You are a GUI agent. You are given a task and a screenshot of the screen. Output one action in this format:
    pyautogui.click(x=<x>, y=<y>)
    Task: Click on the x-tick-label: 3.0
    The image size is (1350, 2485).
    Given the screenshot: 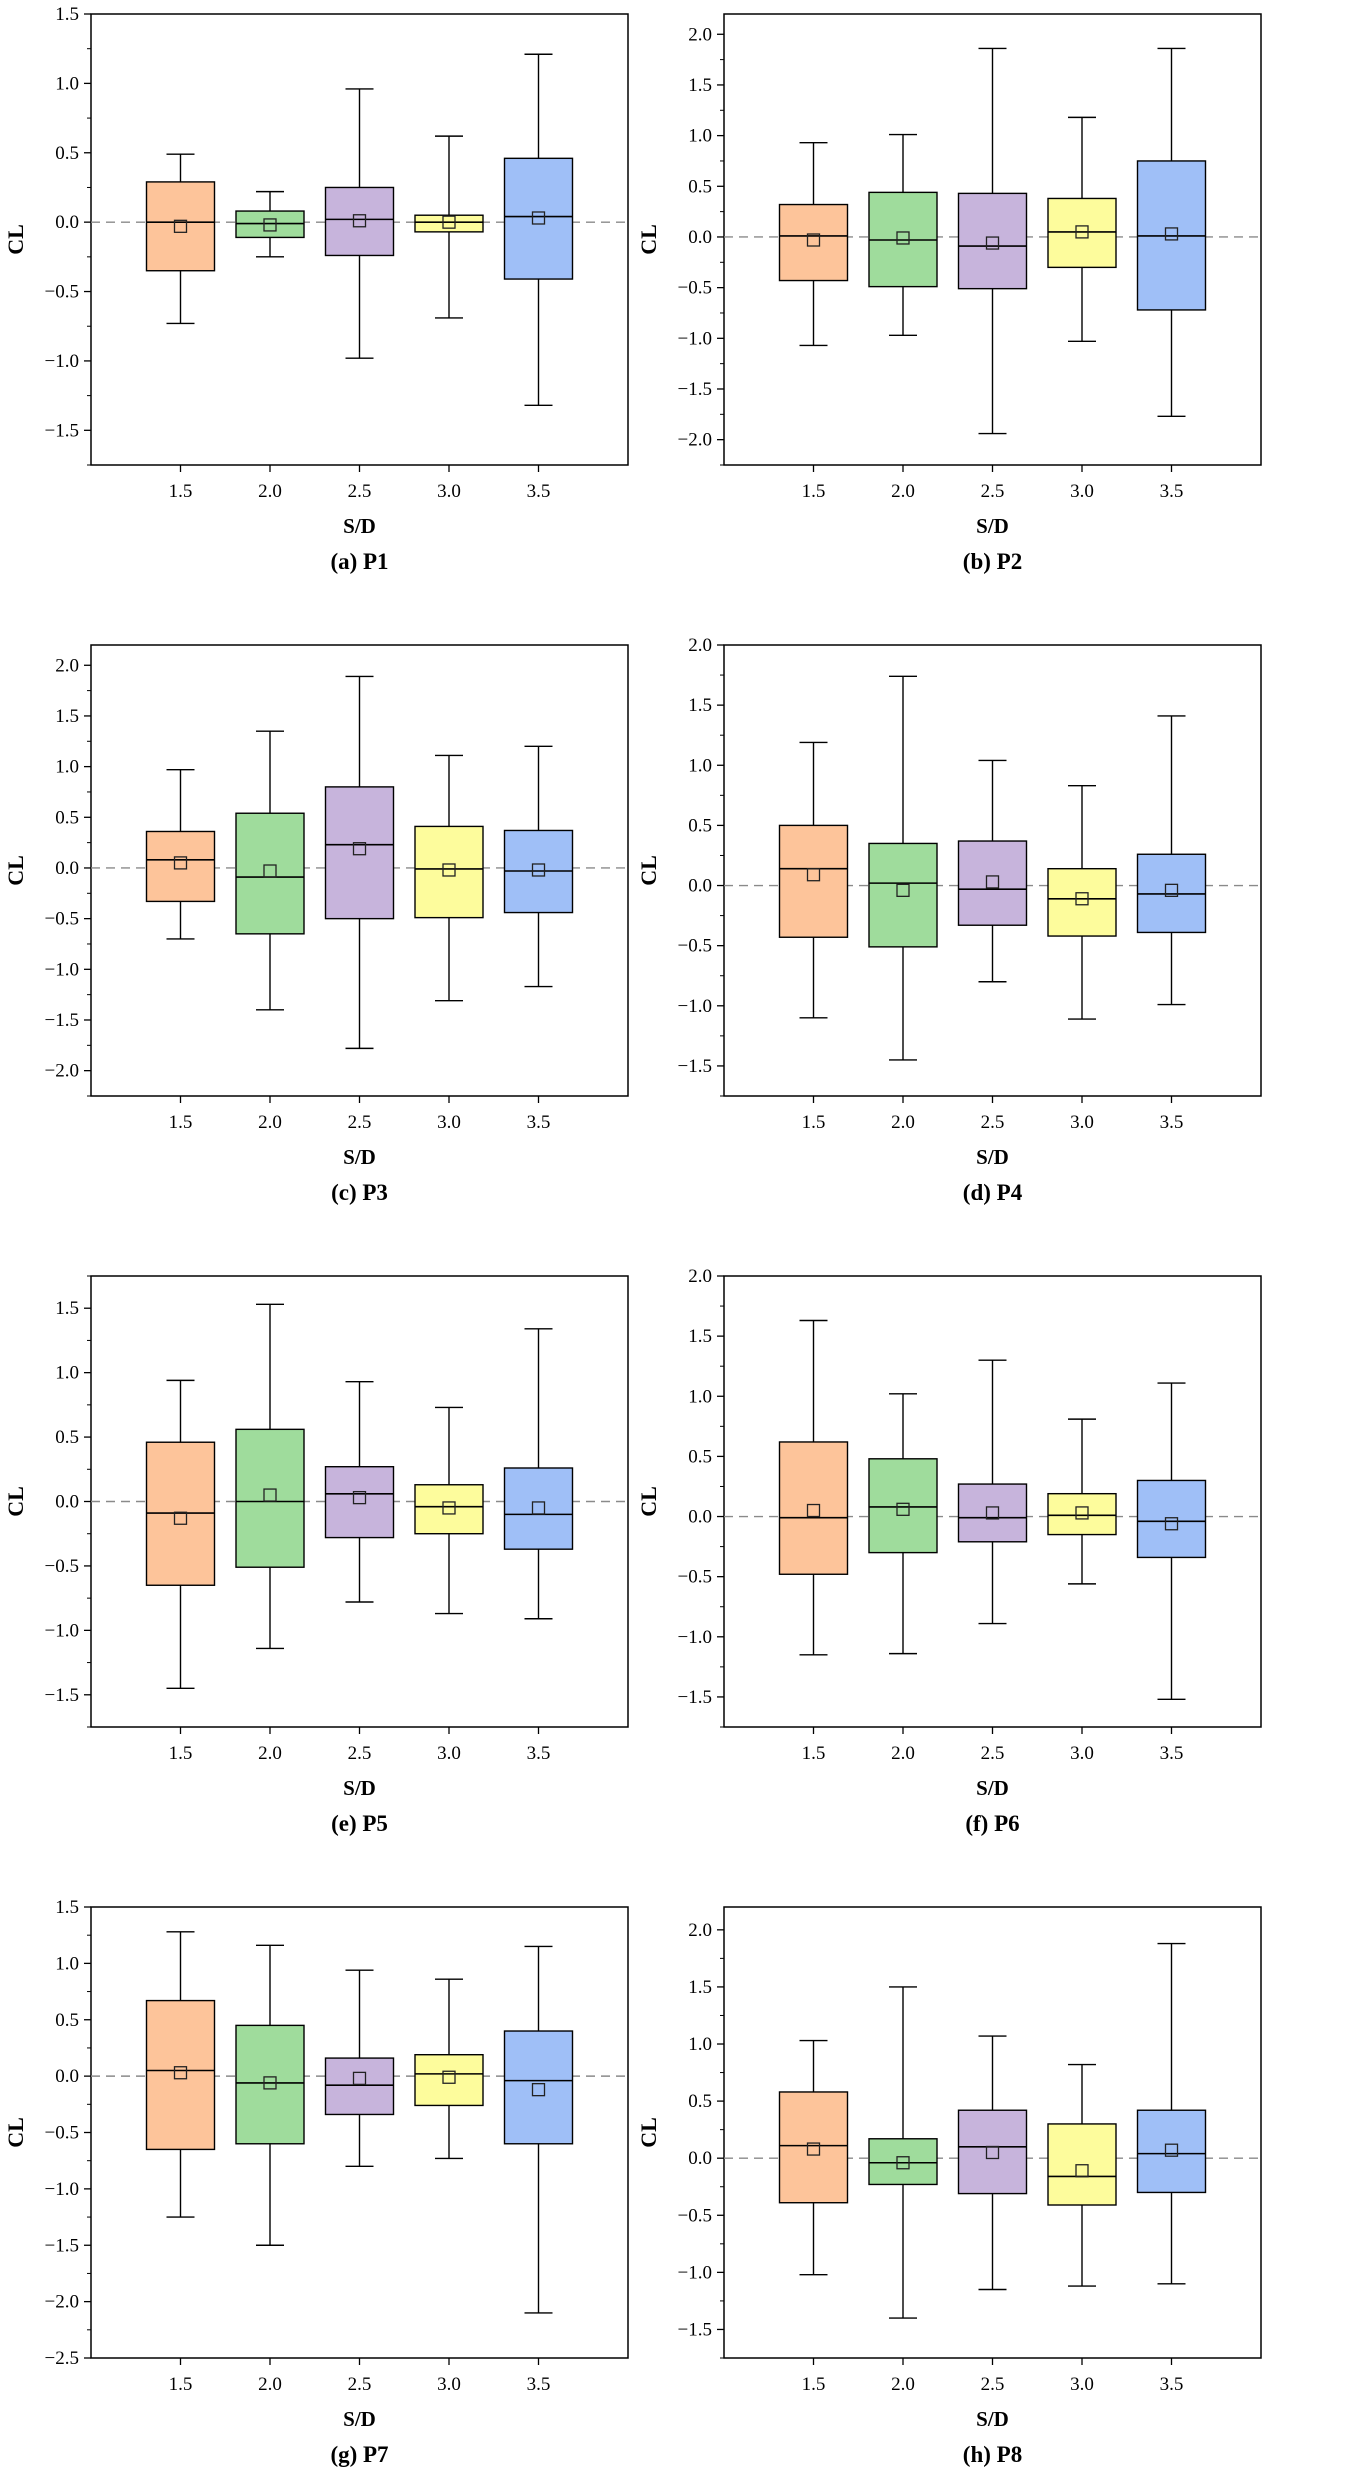 What is the action you would take?
    pyautogui.click(x=449, y=2384)
    